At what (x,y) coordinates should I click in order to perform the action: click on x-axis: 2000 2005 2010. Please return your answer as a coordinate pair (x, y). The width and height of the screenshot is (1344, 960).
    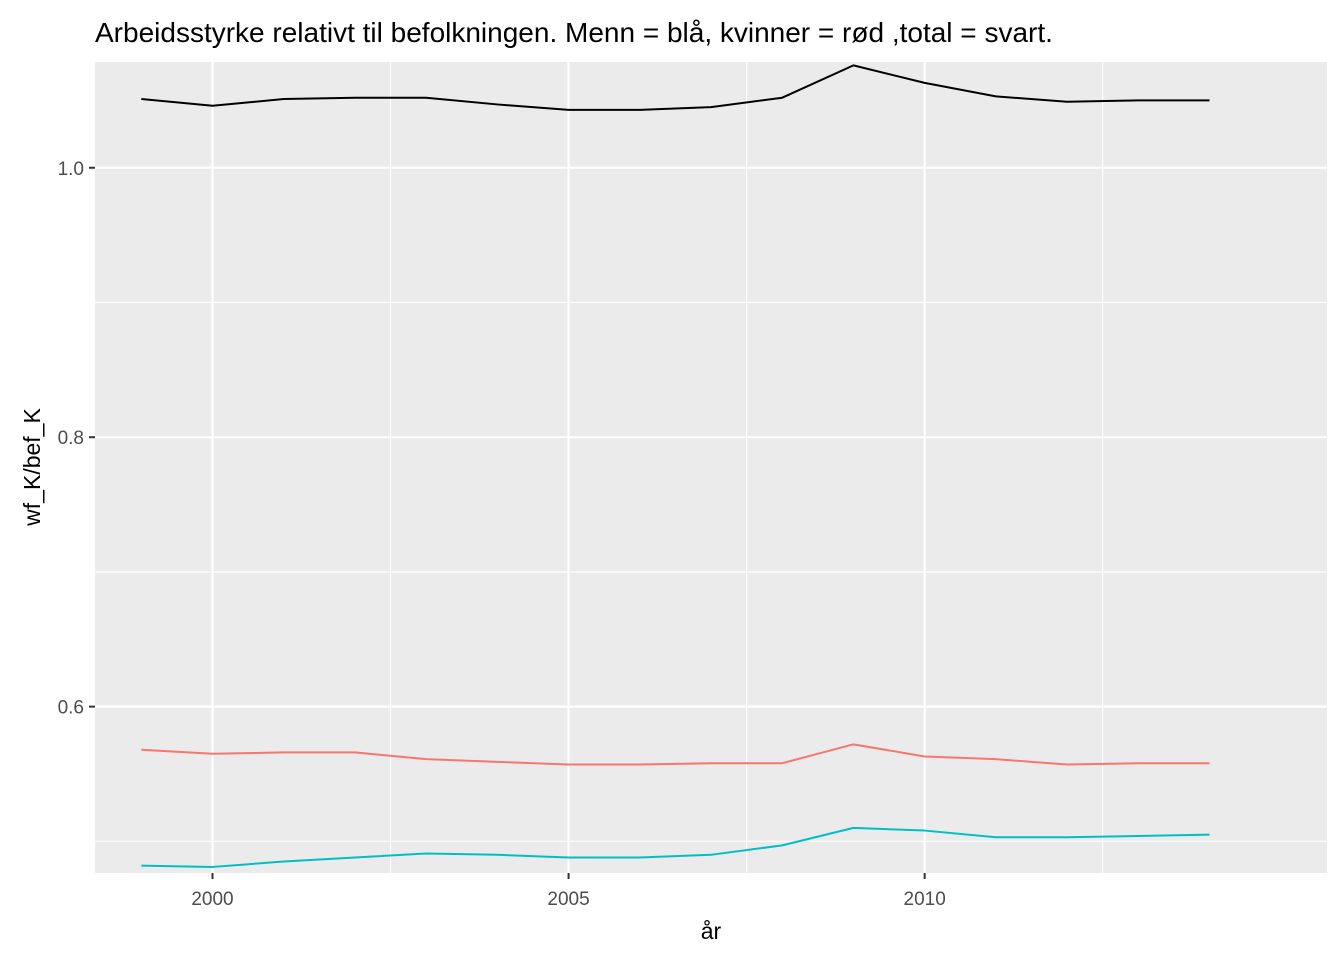
    Looking at the image, I should click on (568, 891).